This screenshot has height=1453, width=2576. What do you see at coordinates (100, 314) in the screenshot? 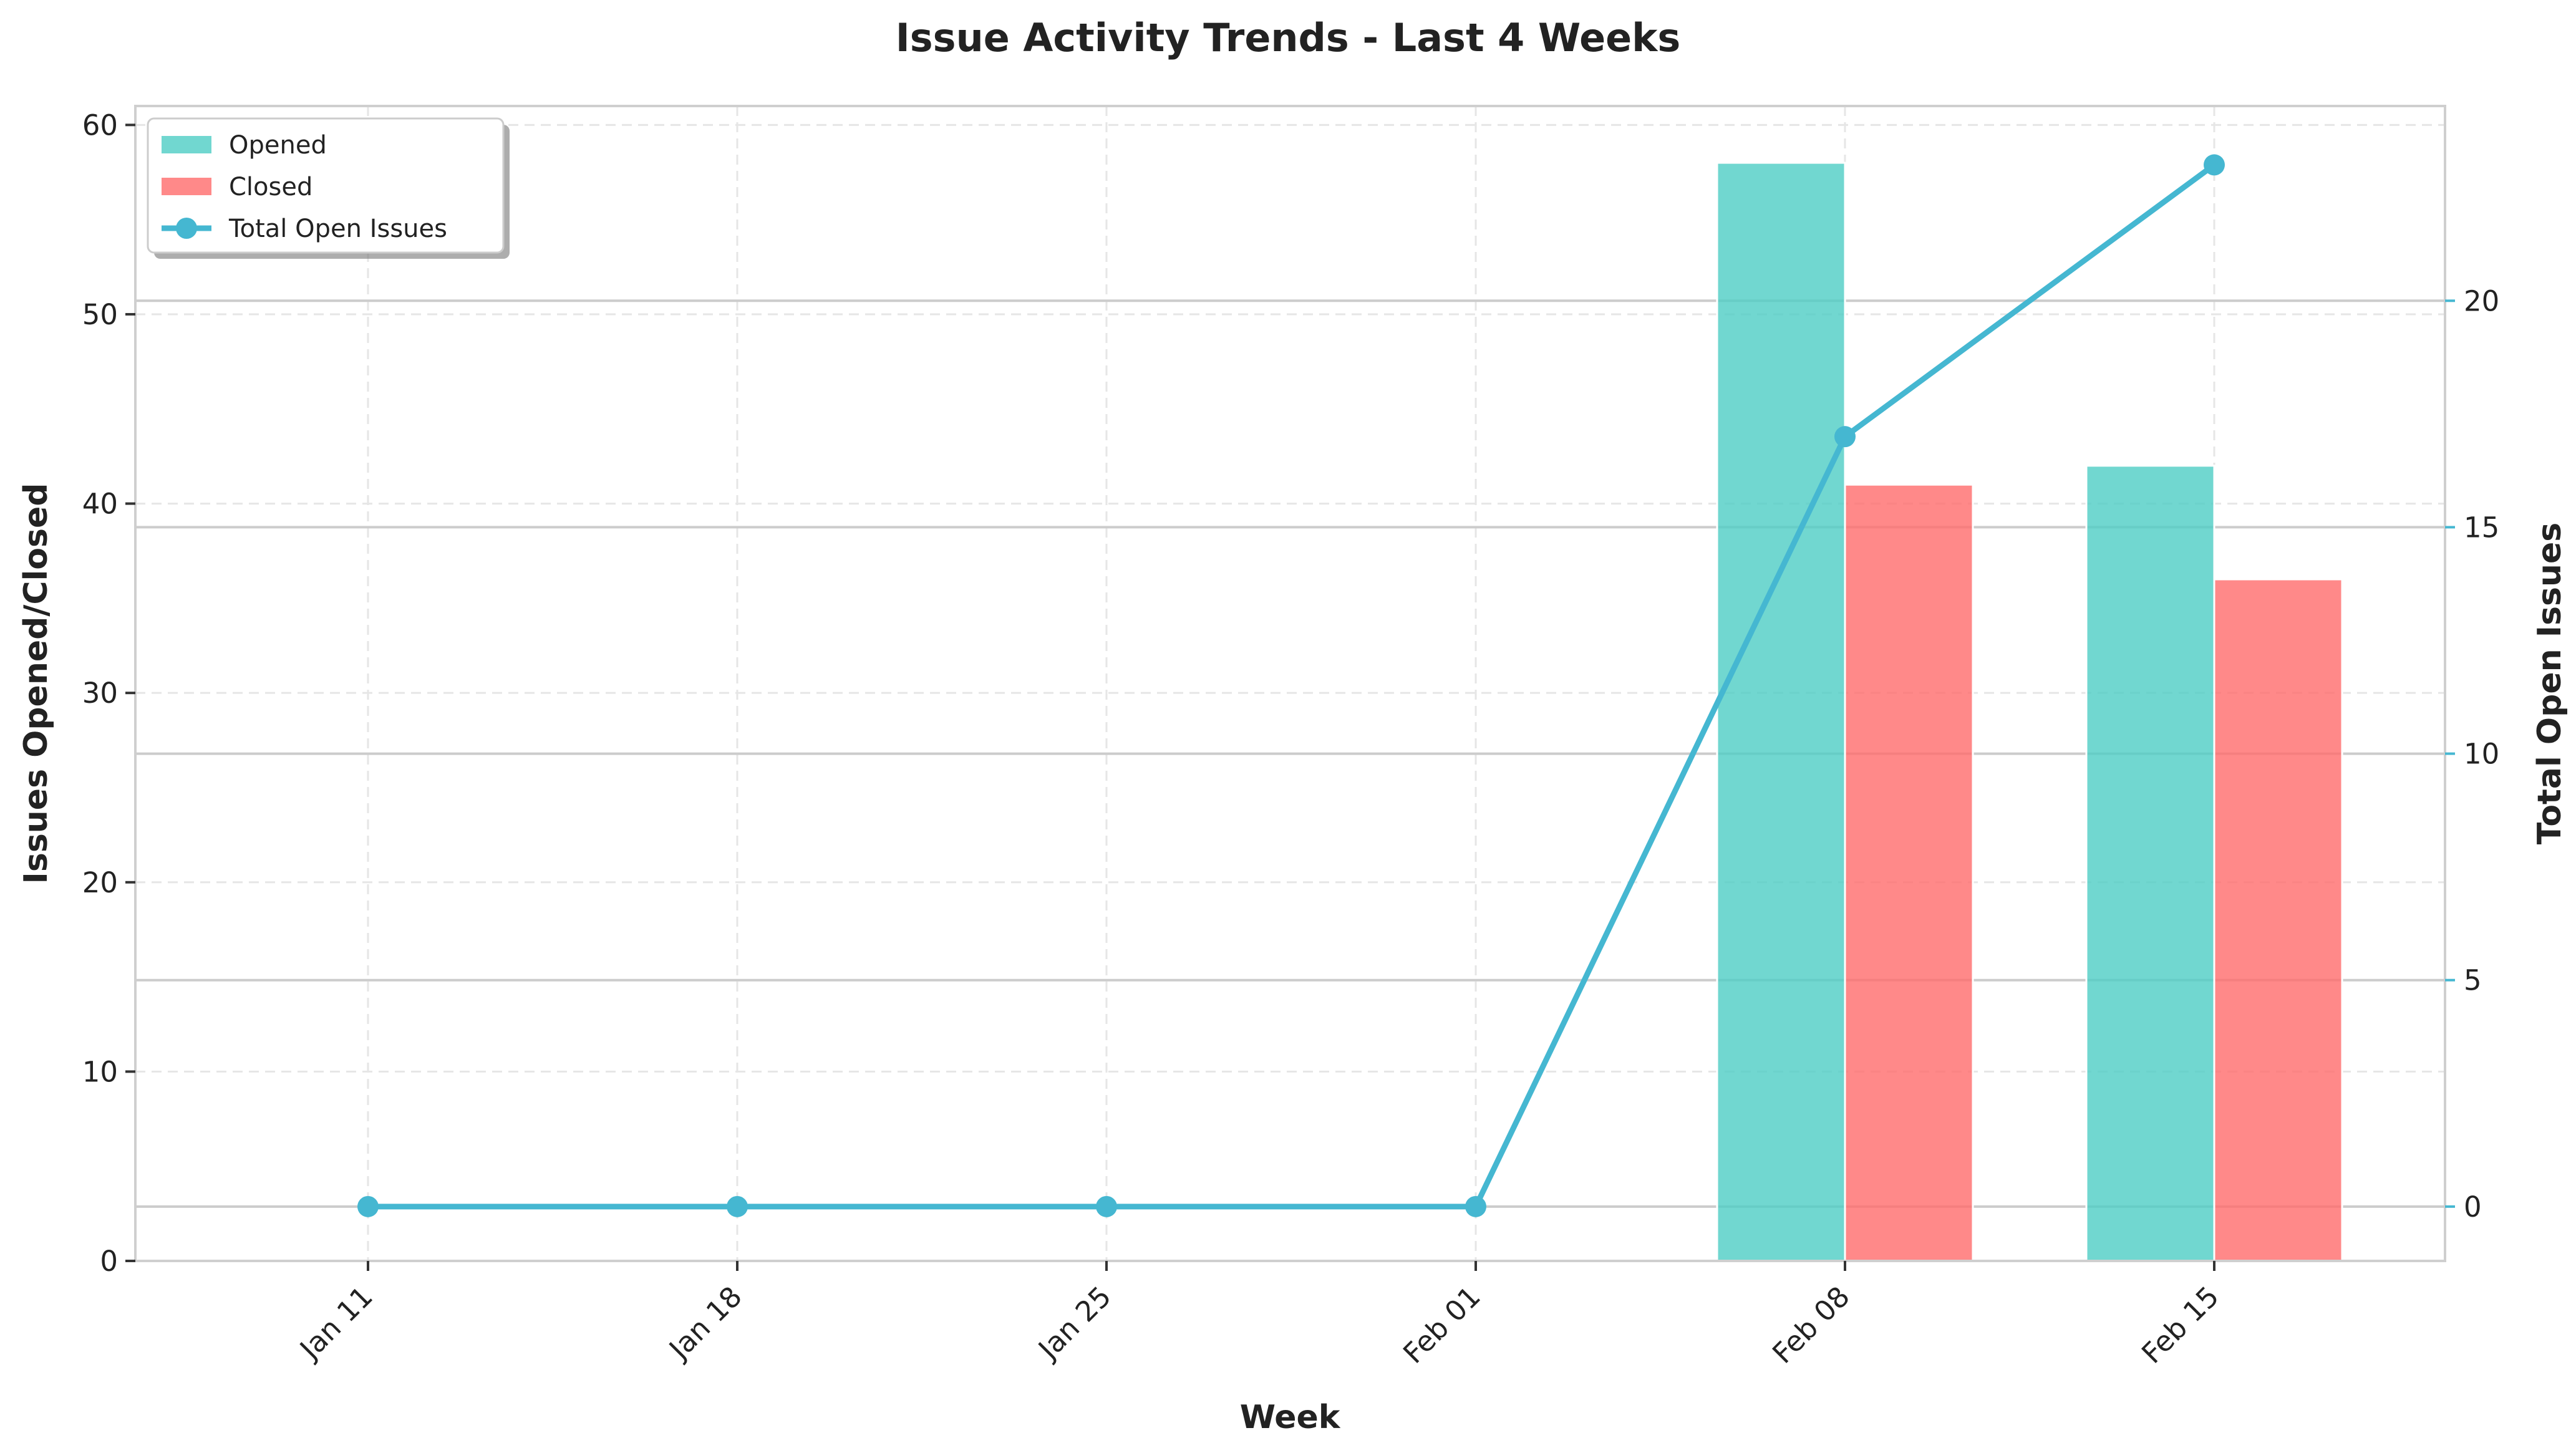
I see `y-tick-label: 50` at bounding box center [100, 314].